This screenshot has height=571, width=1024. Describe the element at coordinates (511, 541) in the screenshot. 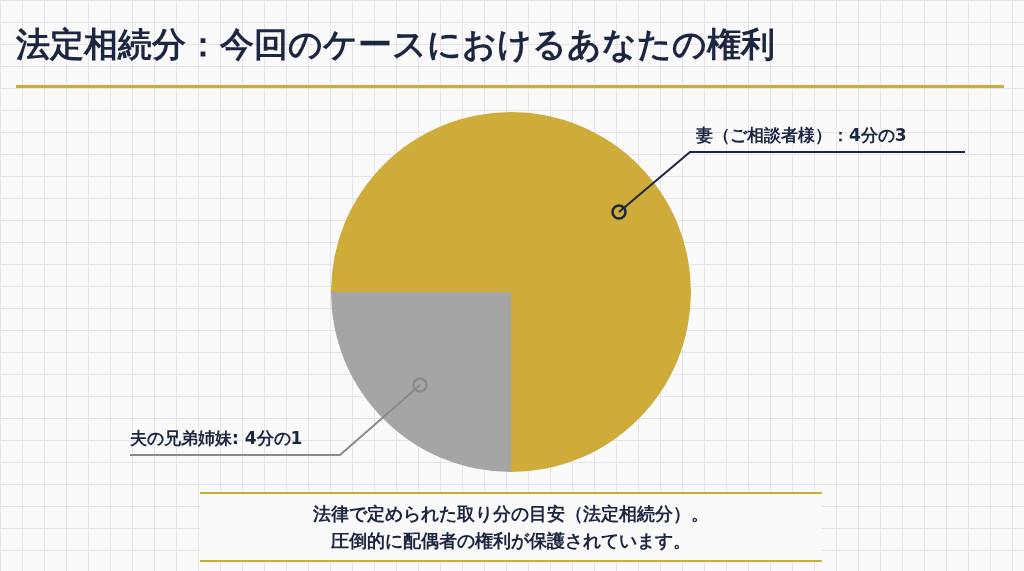

I see `text: 圧倒的に配偶者の権利が保護されています。` at that location.